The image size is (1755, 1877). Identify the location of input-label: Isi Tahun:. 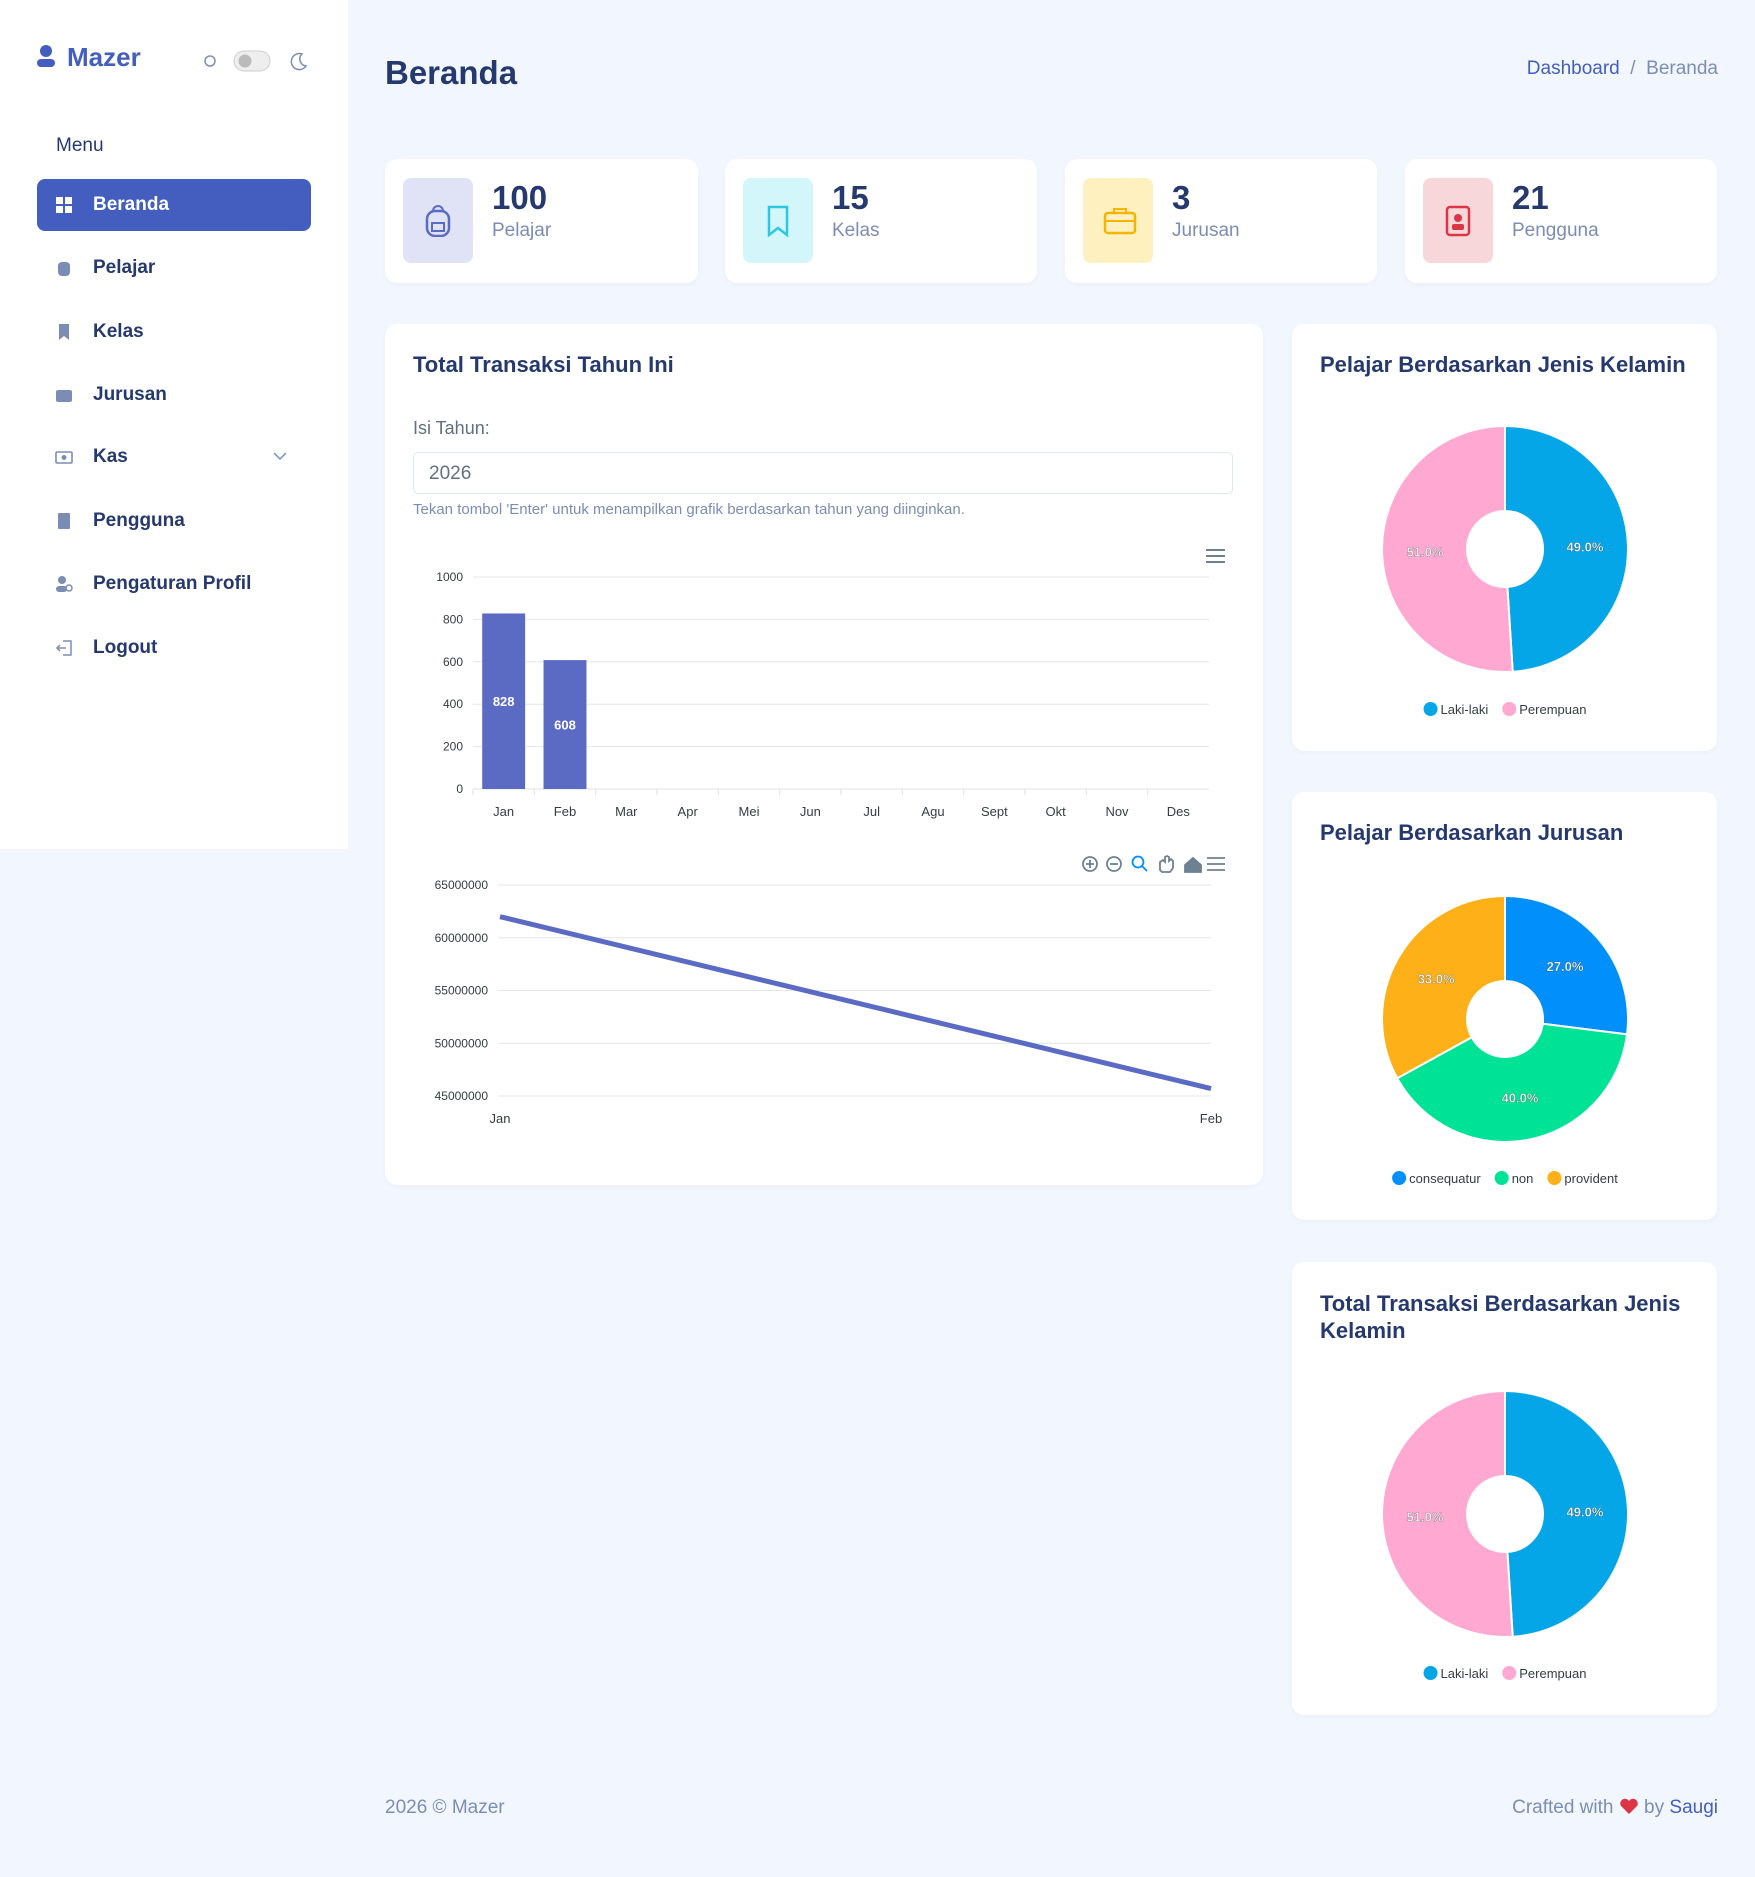
(451, 428).